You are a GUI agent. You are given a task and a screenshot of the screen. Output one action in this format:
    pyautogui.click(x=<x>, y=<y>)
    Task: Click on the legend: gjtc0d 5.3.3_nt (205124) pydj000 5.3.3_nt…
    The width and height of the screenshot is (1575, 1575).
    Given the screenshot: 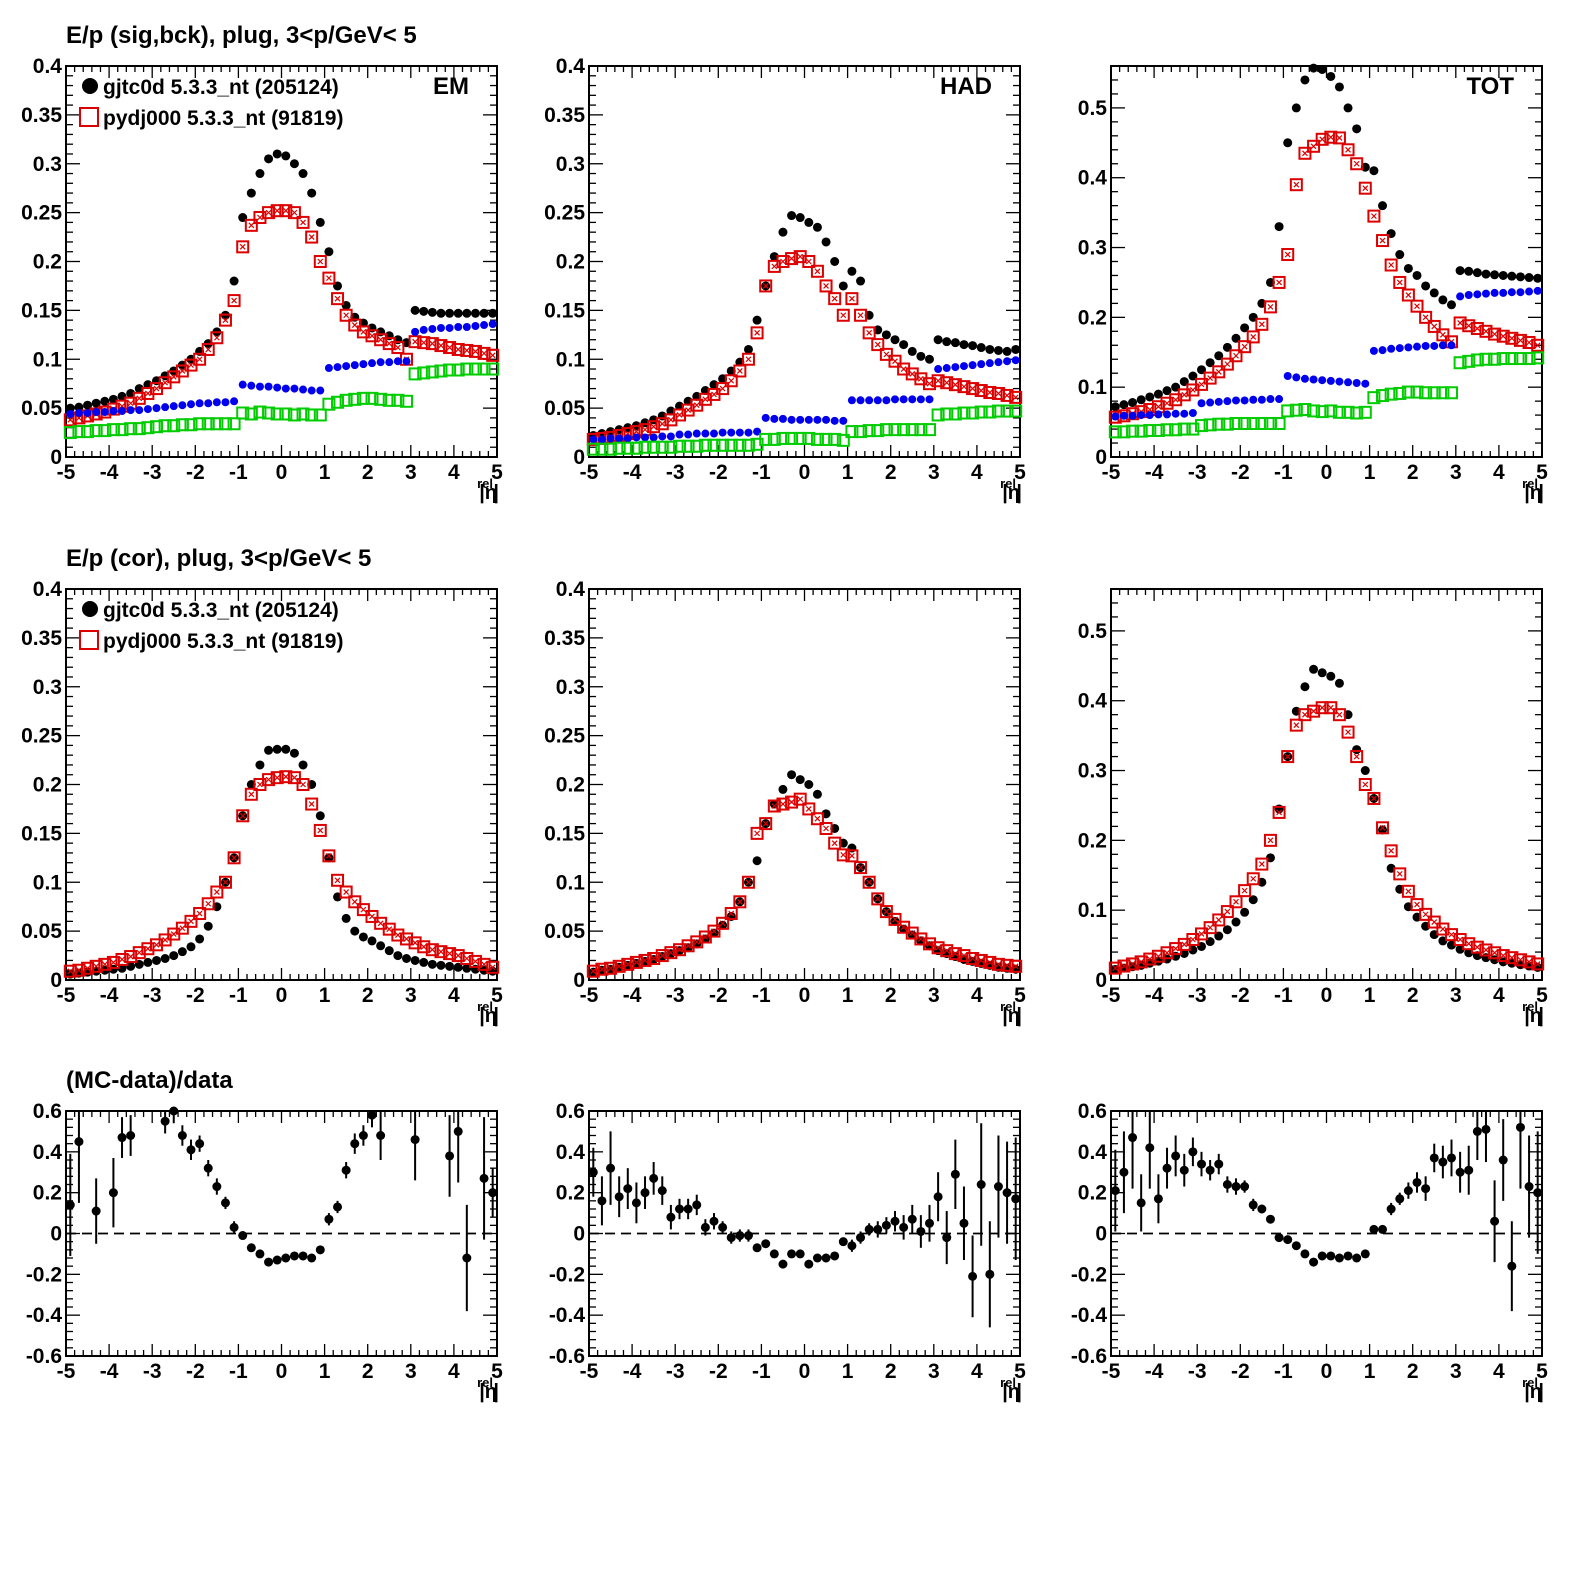 What is the action you would take?
    pyautogui.click(x=211, y=626)
    